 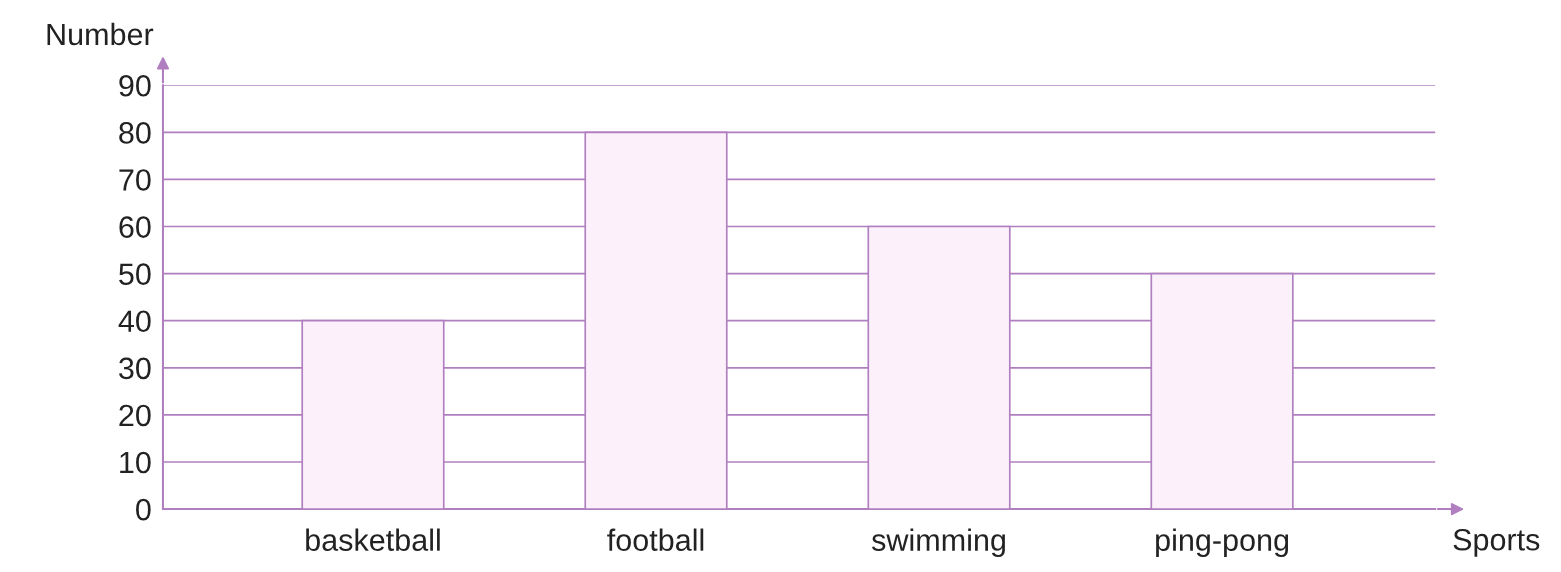 I want to click on x-tick-label: swimming, so click(x=938, y=543).